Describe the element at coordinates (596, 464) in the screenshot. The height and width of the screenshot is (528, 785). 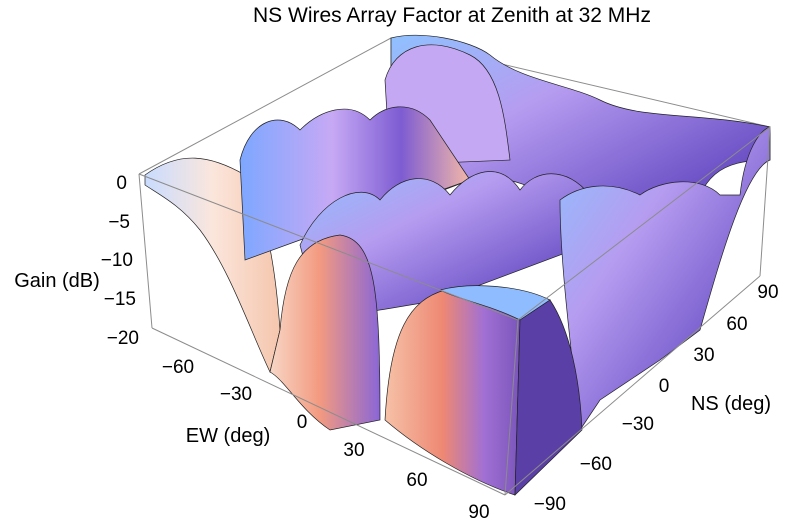
I see `y-tick-label: −60` at that location.